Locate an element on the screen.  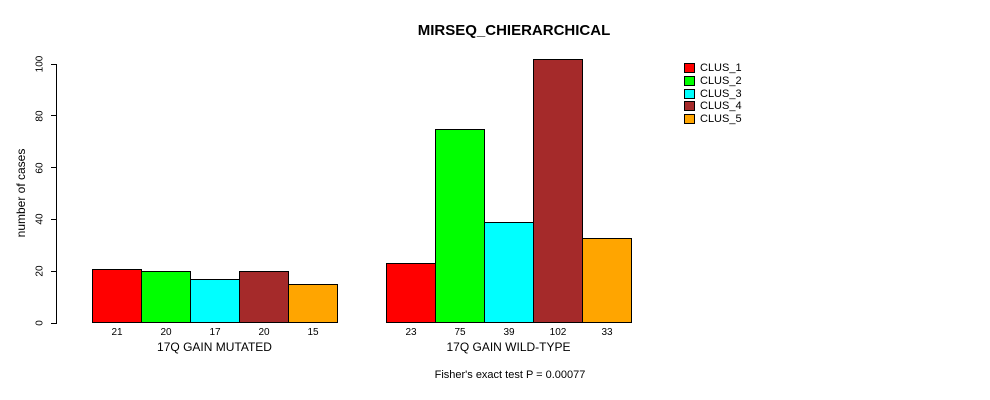
bar-value-label: 17 is located at coordinates (215, 332).